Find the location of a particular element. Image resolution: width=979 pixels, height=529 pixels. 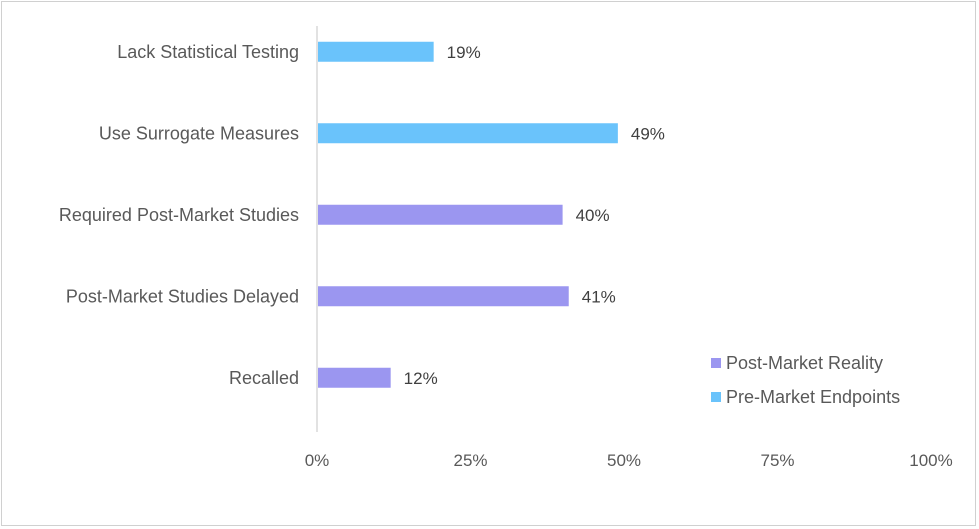

category-label: Lack Statistical Testing is located at coordinates (208, 52).